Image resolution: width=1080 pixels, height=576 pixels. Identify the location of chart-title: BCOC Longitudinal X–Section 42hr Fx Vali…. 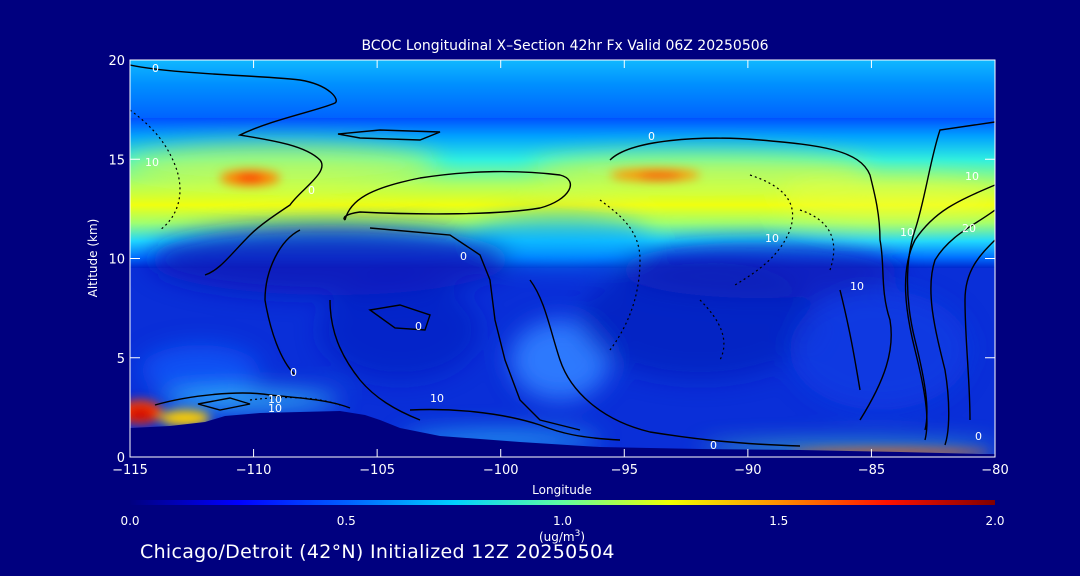
(564, 46).